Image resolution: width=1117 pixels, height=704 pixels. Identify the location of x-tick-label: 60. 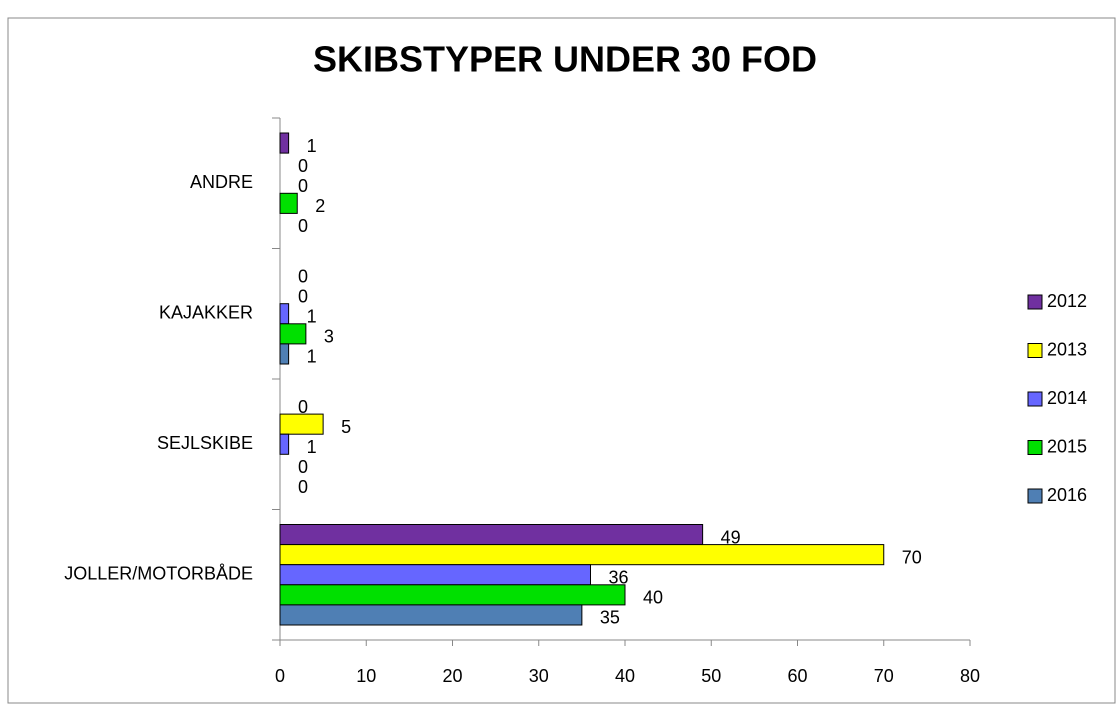
(797, 676).